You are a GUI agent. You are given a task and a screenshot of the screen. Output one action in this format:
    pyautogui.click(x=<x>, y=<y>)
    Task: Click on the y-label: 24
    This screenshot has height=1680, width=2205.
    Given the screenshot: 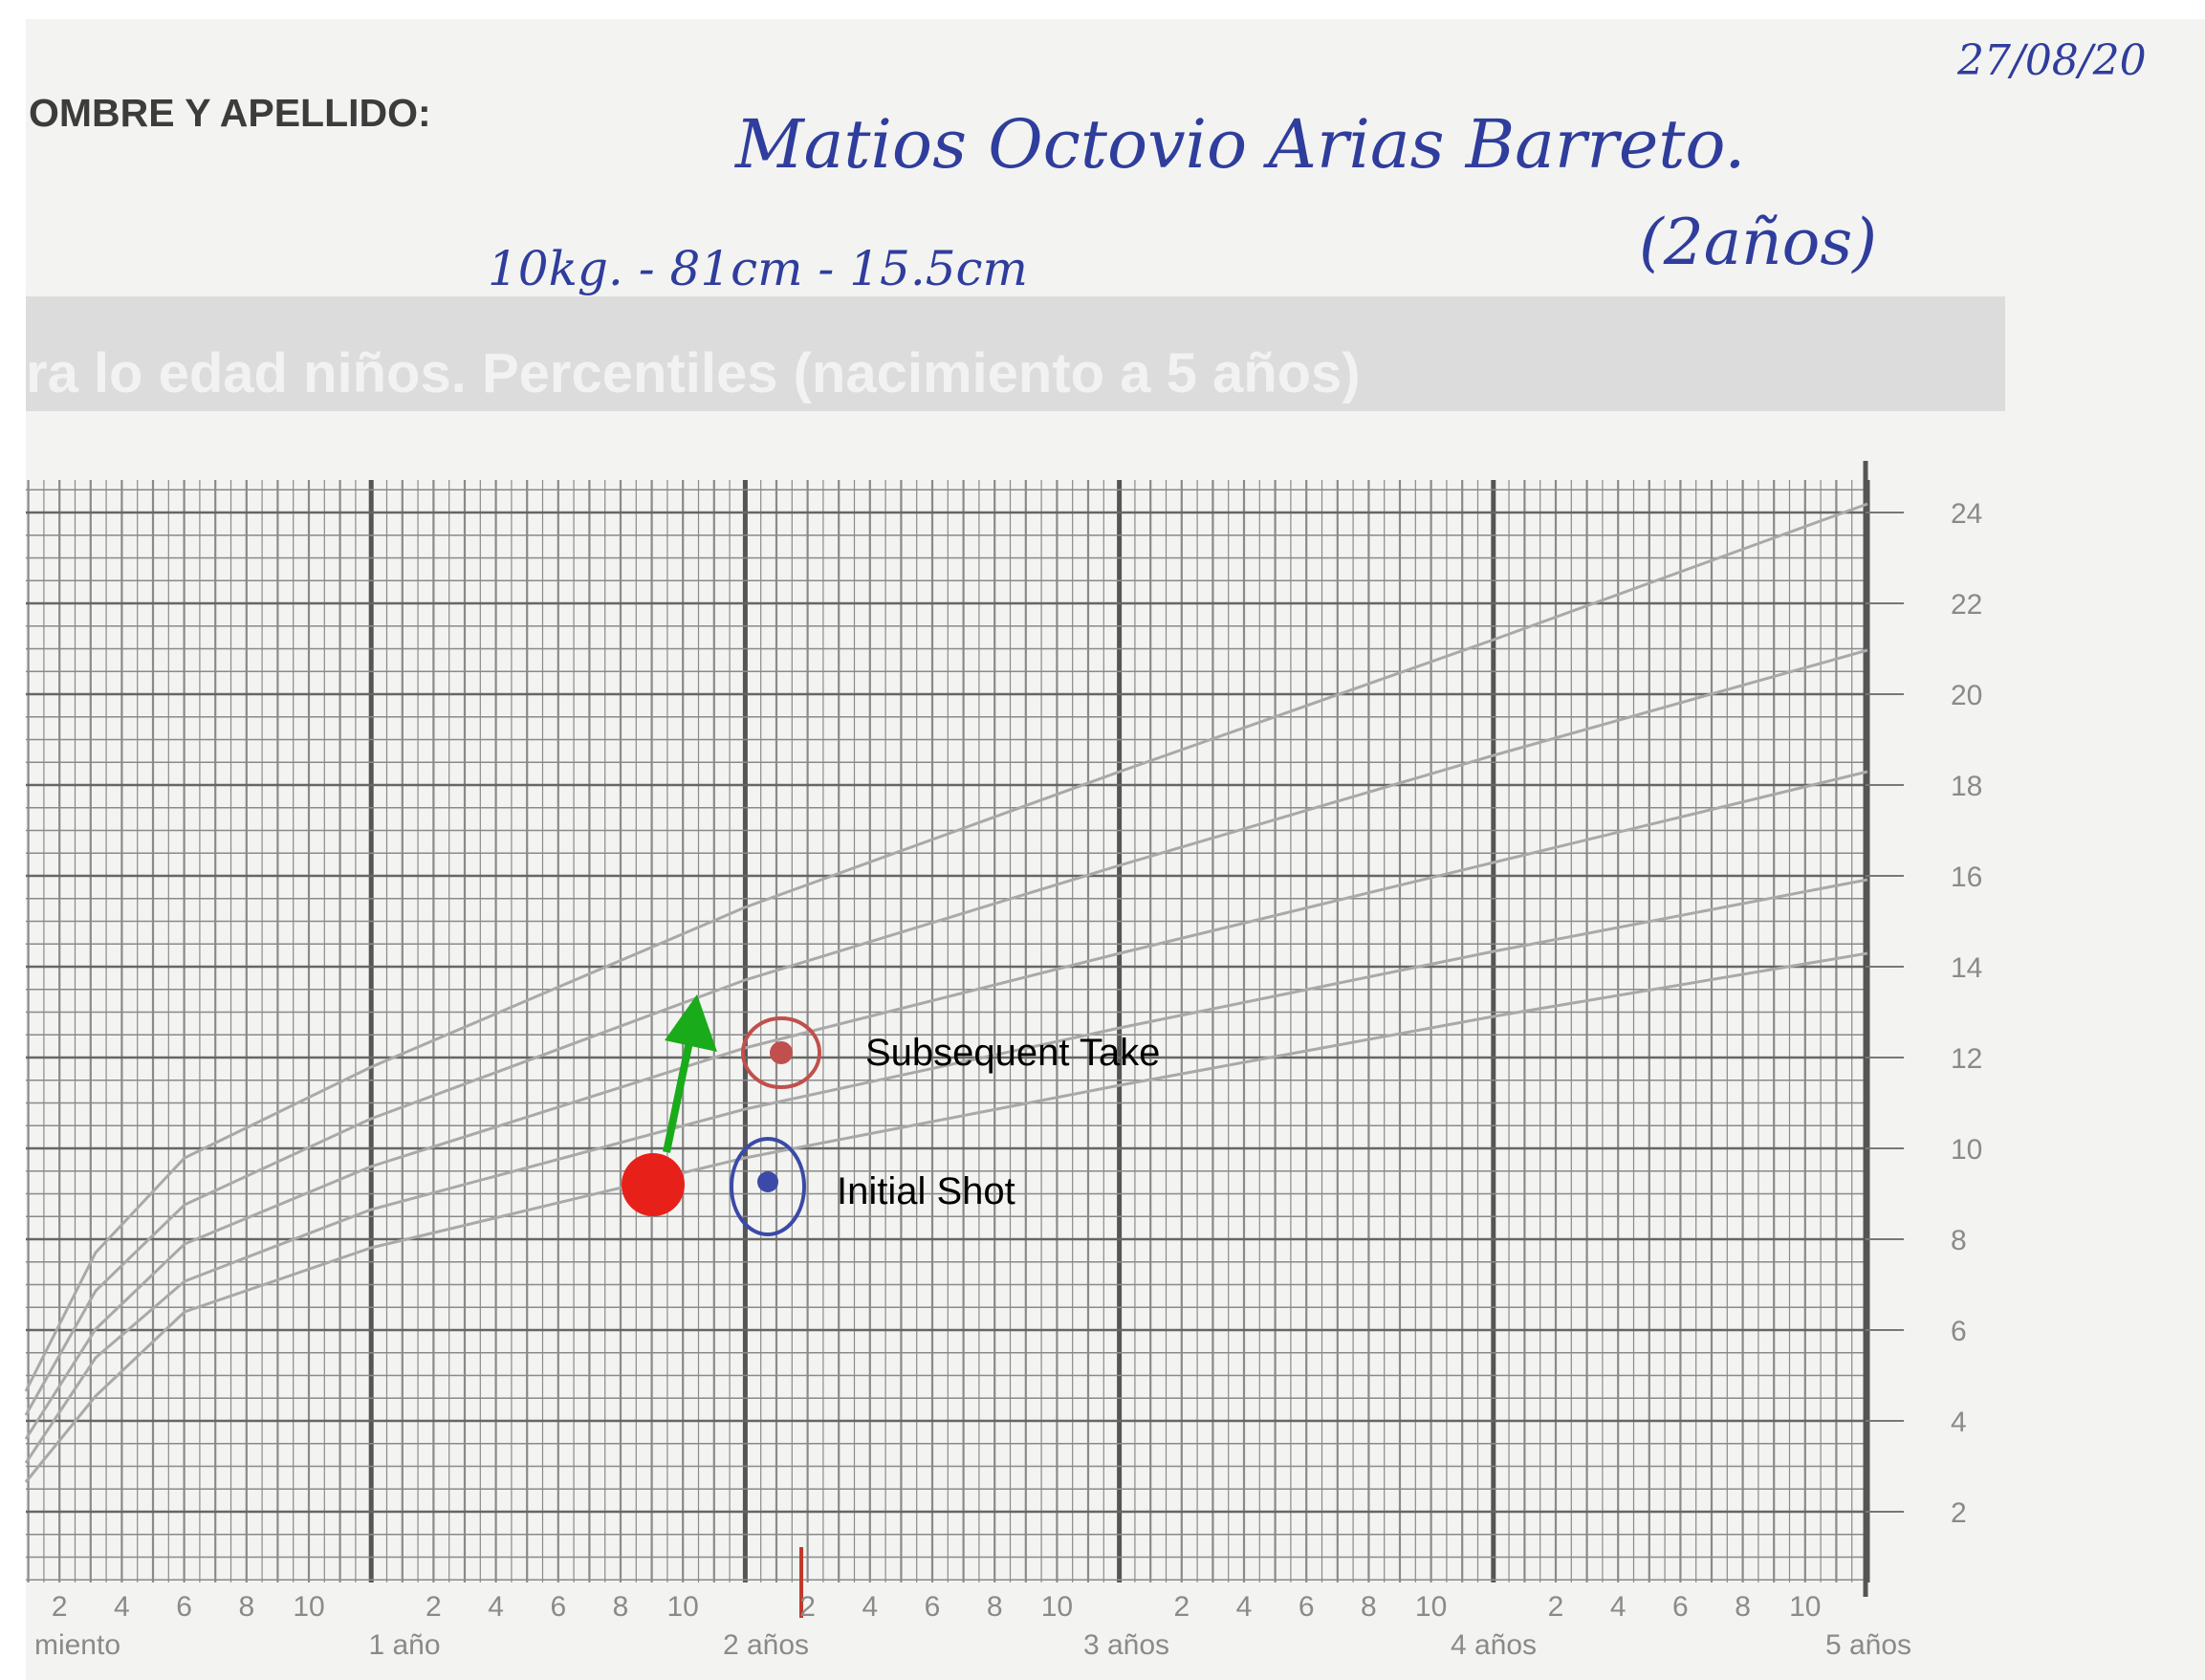 What is the action you would take?
    pyautogui.click(x=1966, y=514)
    